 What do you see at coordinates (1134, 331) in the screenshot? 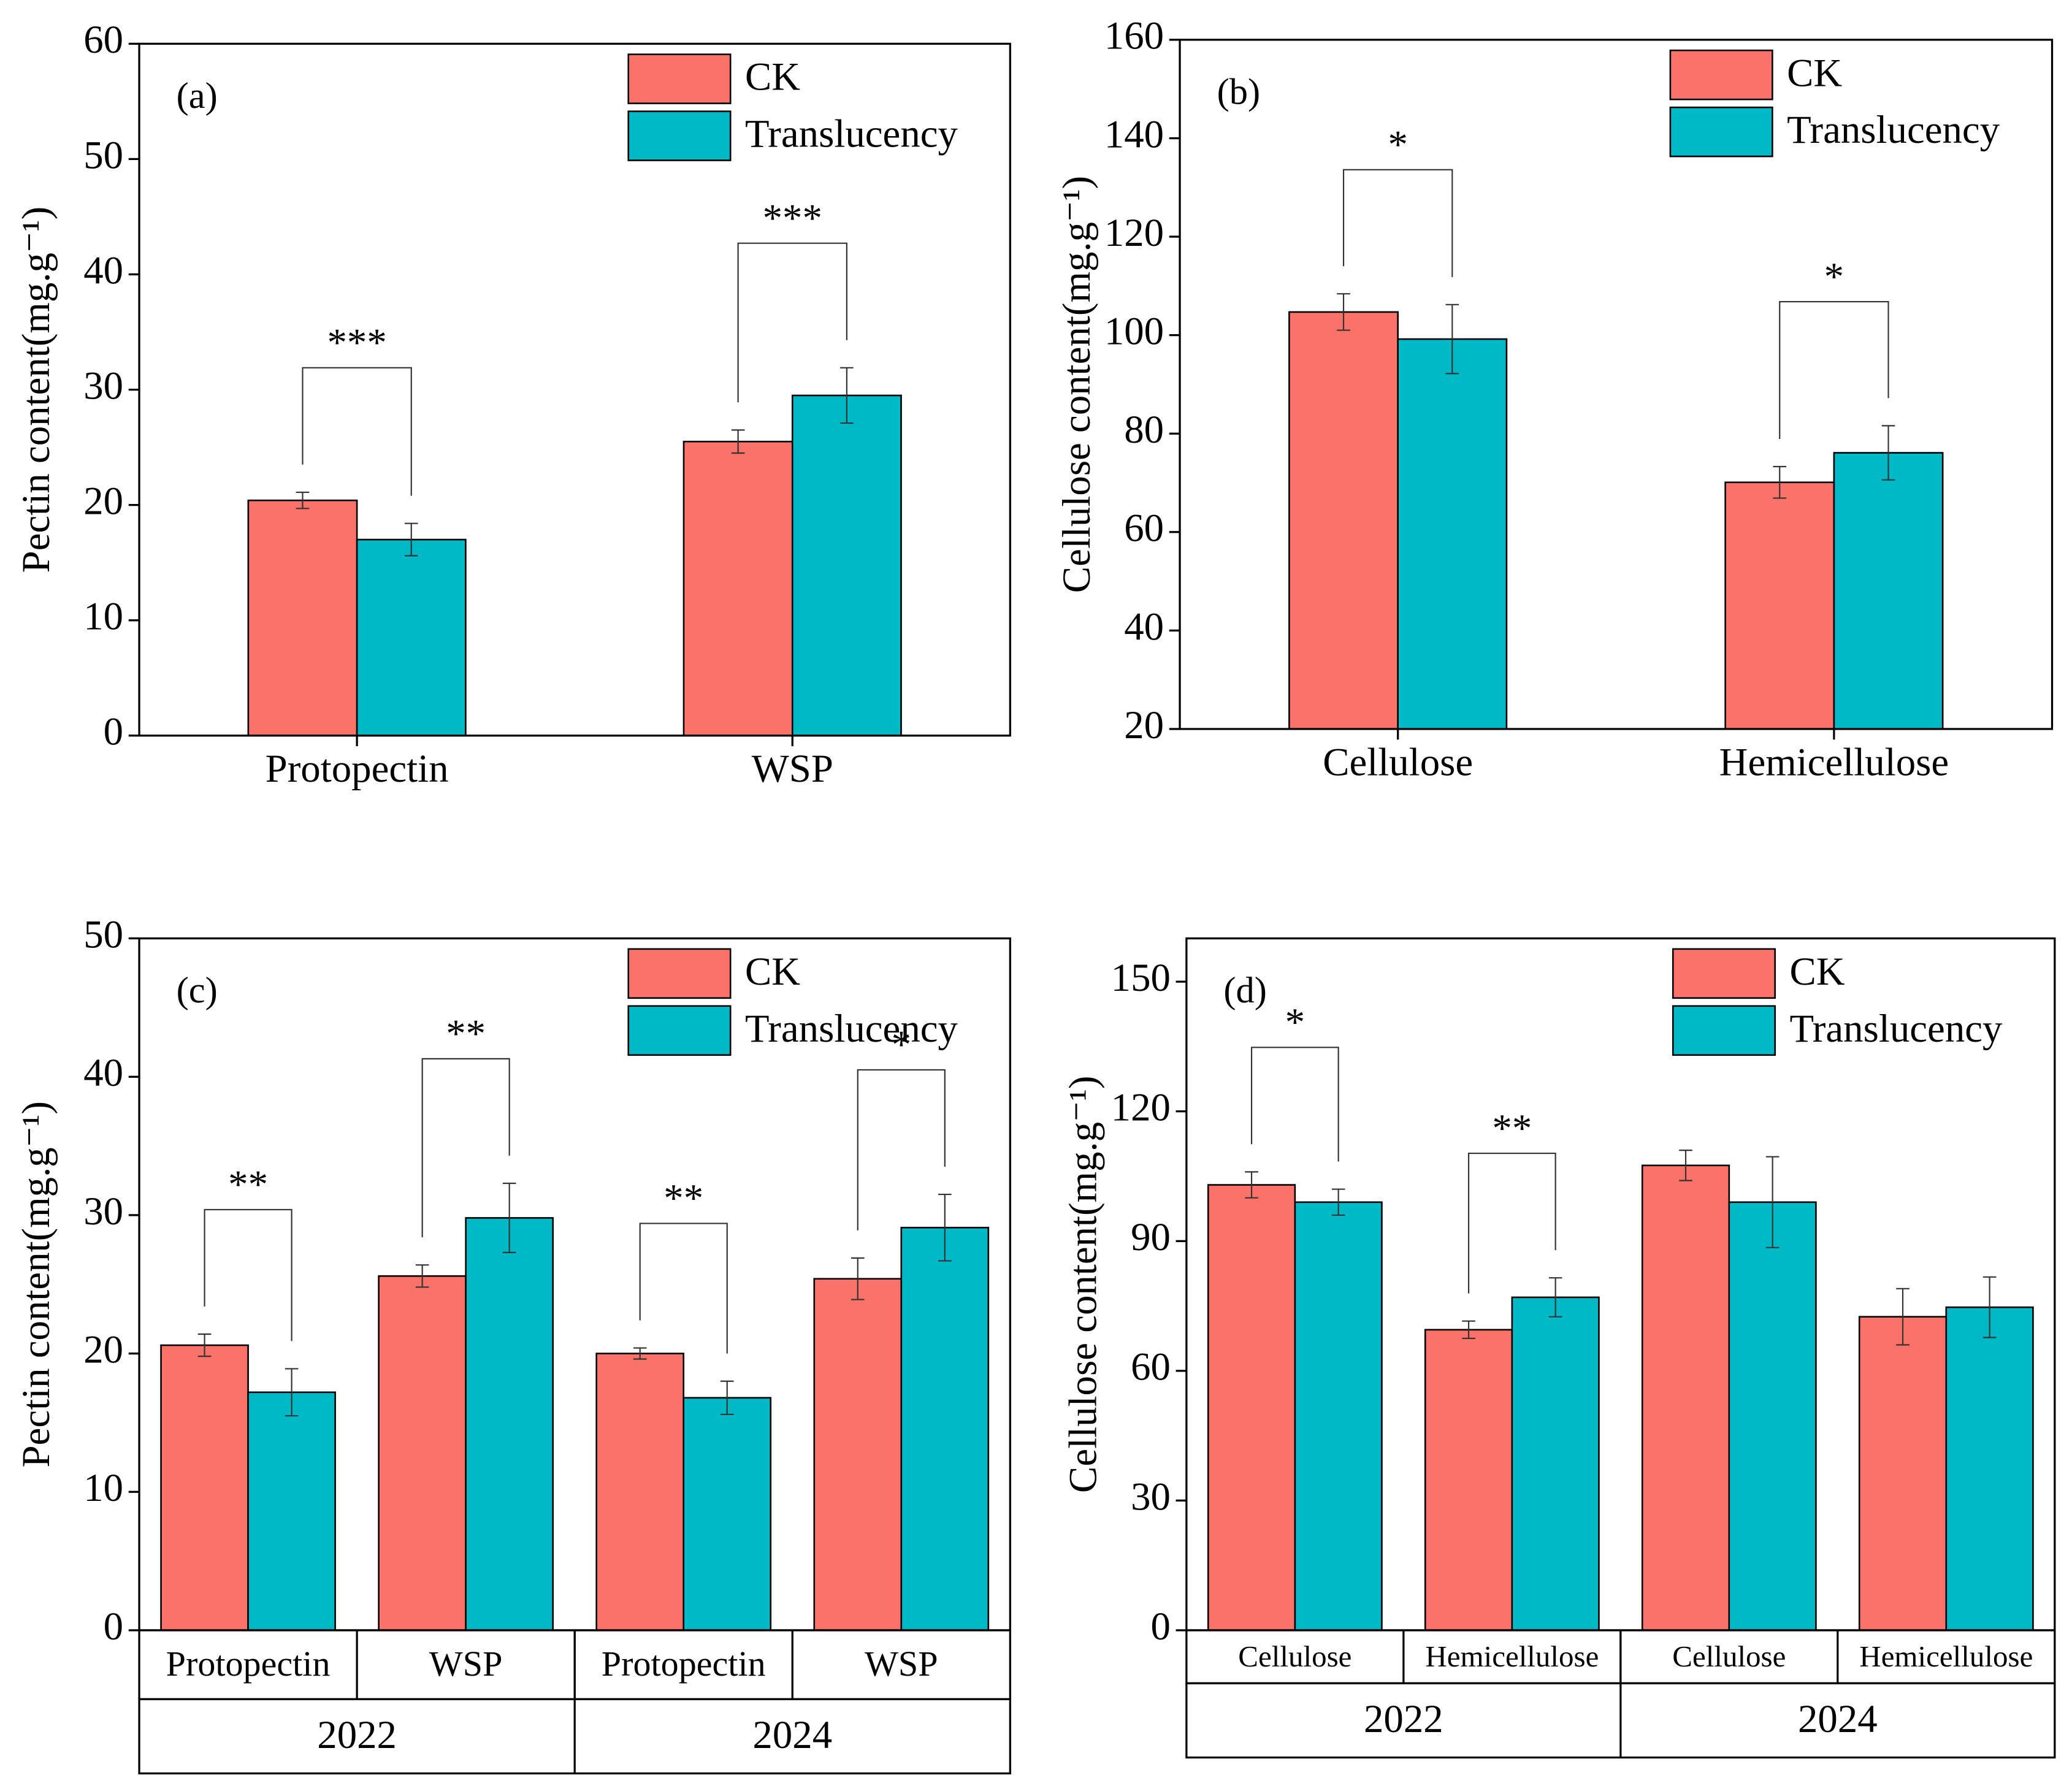
I see `y-tick-label: 100` at bounding box center [1134, 331].